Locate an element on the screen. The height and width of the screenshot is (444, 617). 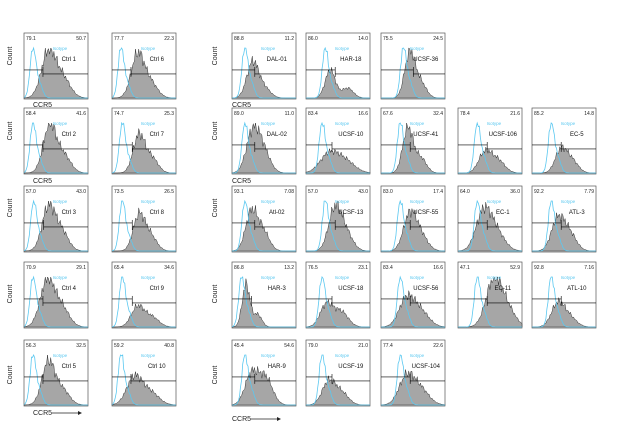
sample-name: EC-11 is located at coordinates (503, 289).